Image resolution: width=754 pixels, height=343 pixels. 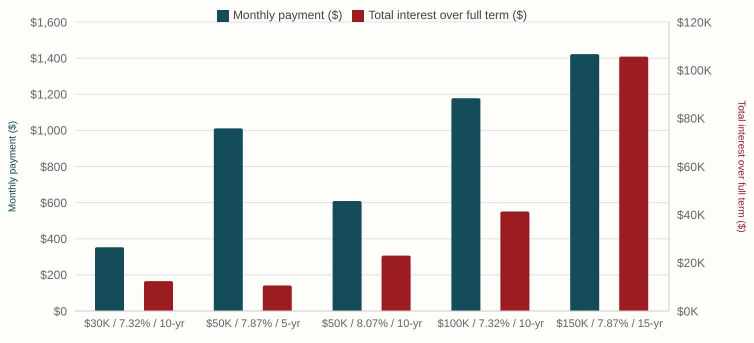 What do you see at coordinates (610, 324) in the screenshot?
I see `x-tick-label: $150K / 7.87% / 15-yr` at bounding box center [610, 324].